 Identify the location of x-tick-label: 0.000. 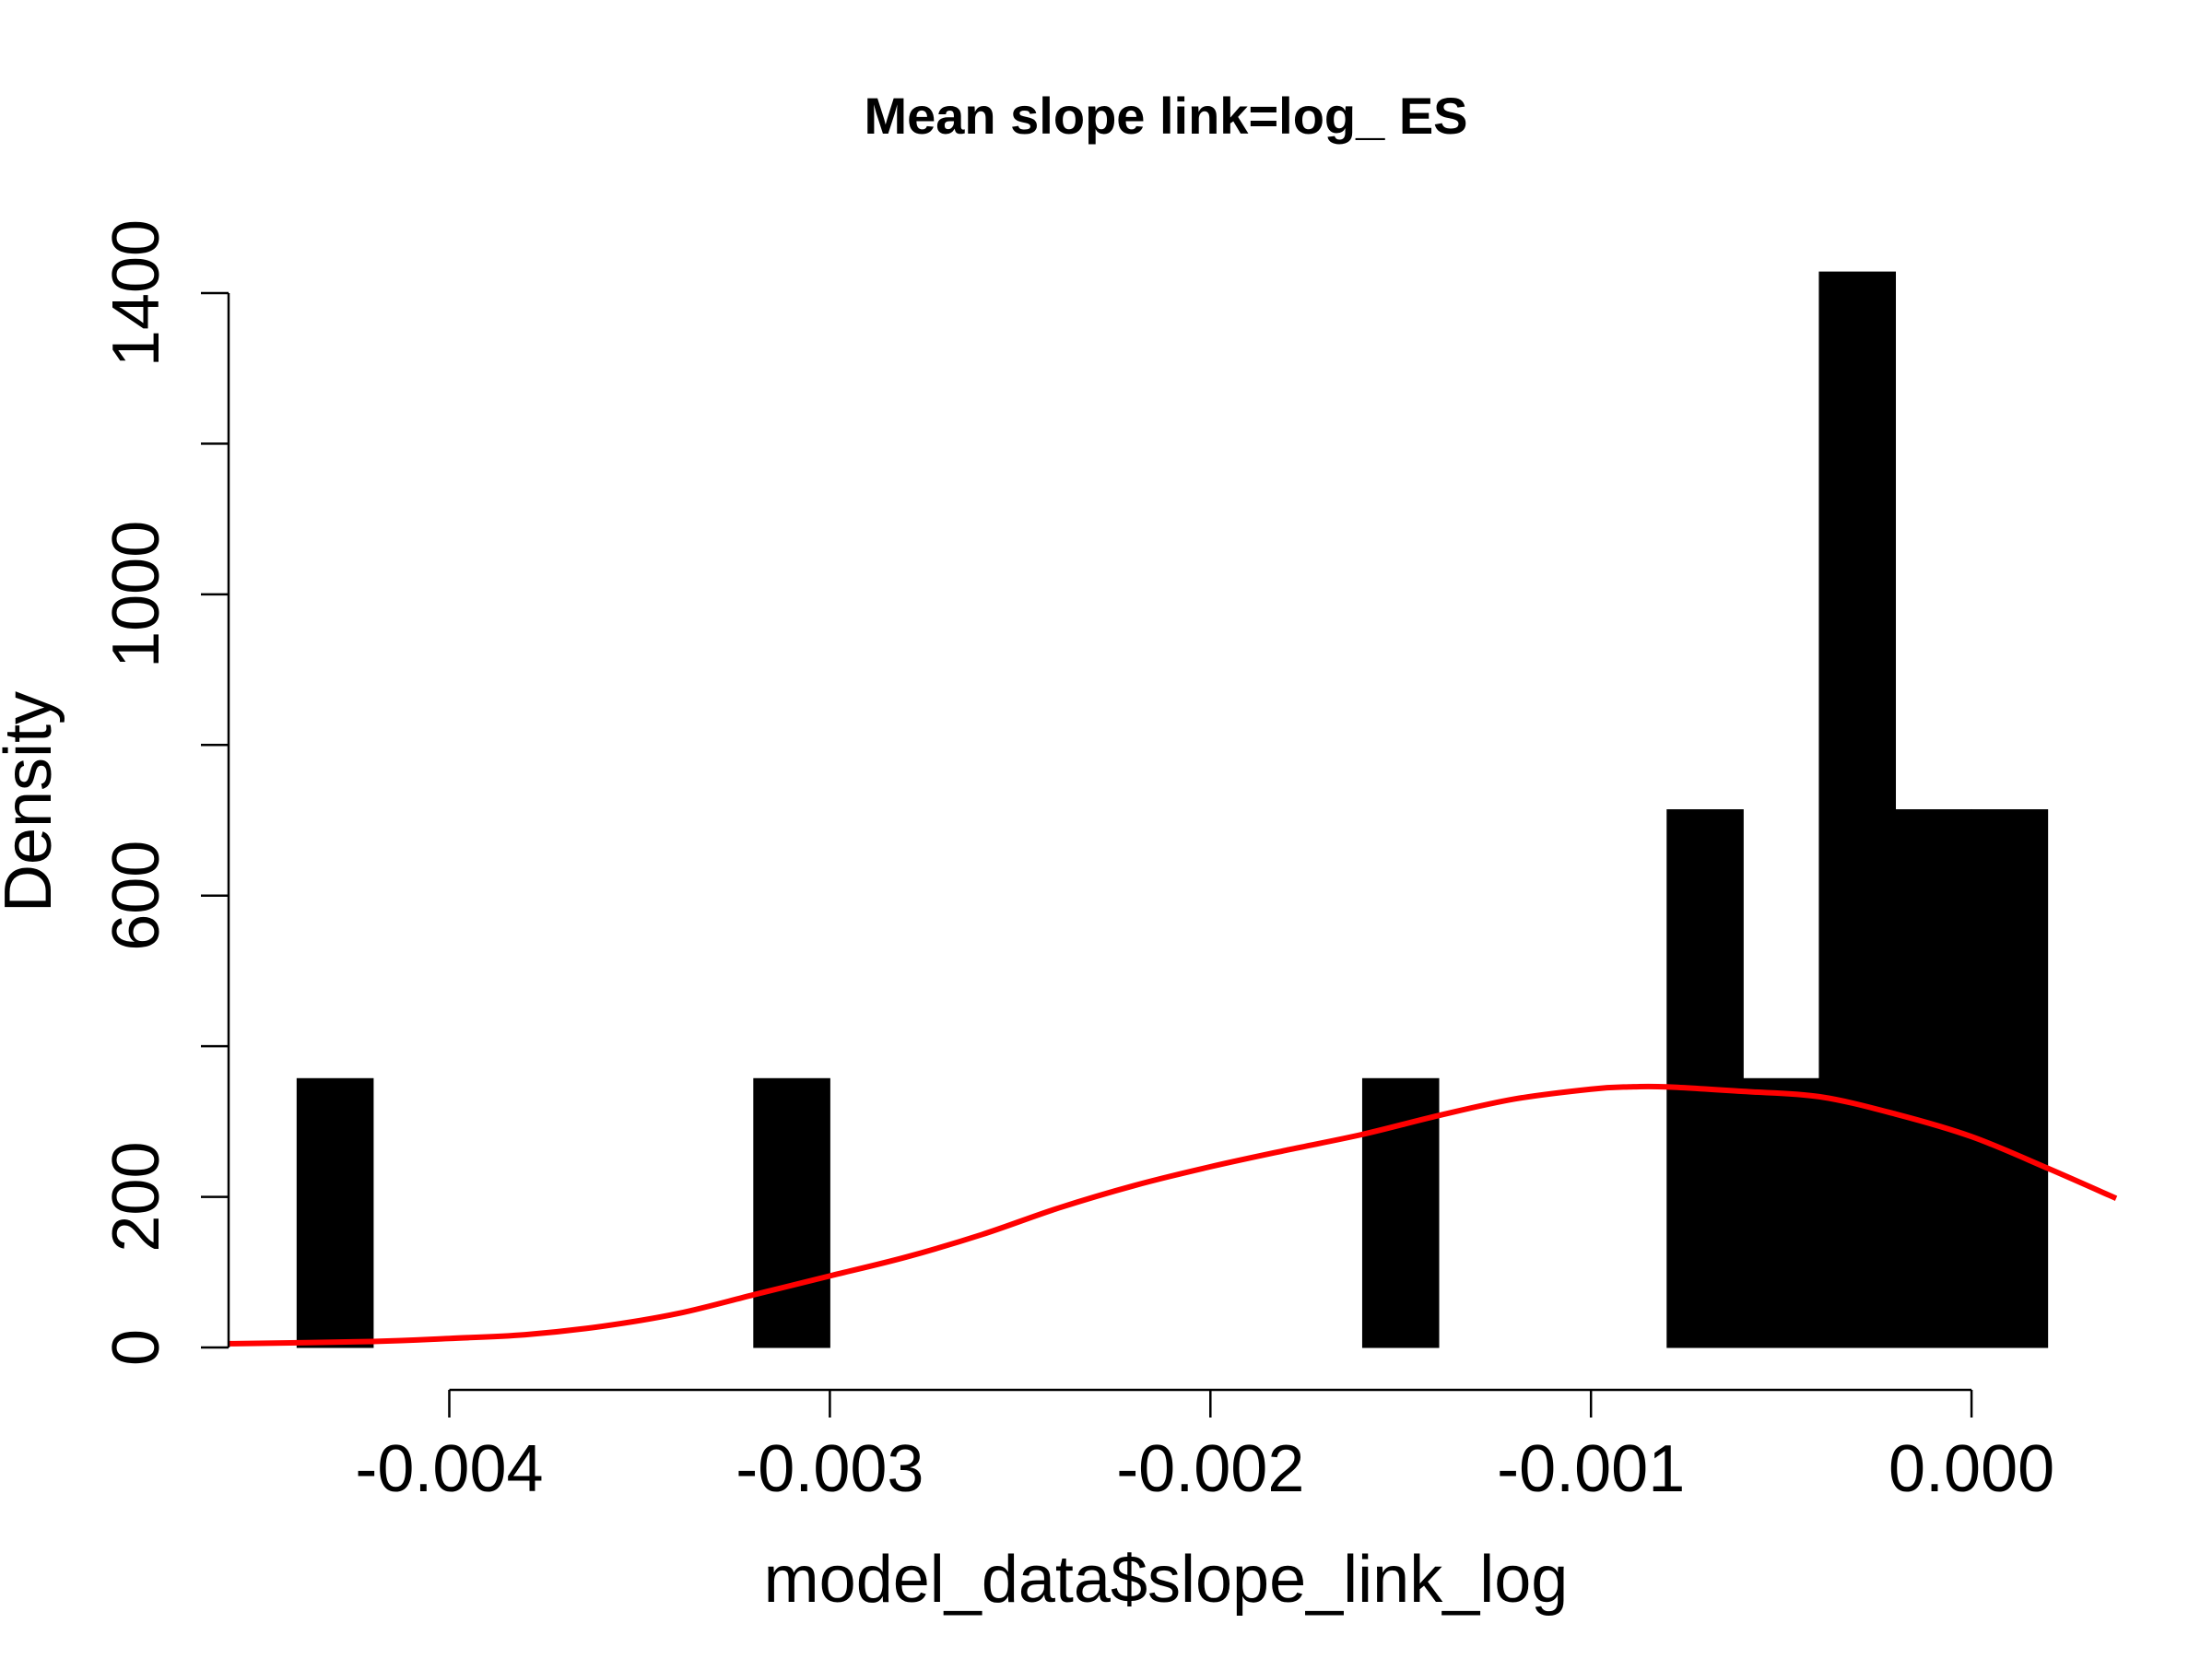
(1971, 1469).